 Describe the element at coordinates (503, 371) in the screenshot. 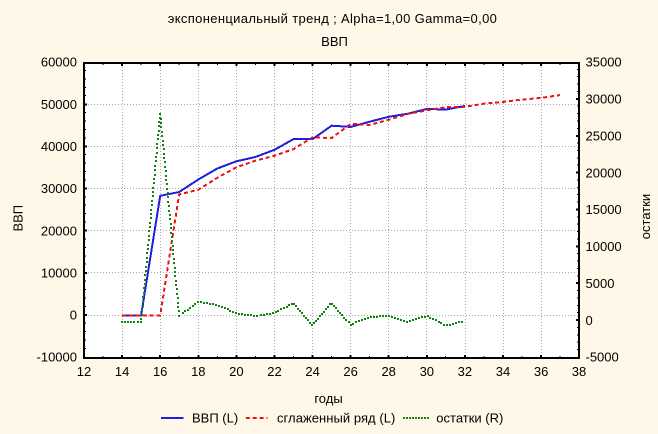

I see `svg-text: 34` at that location.